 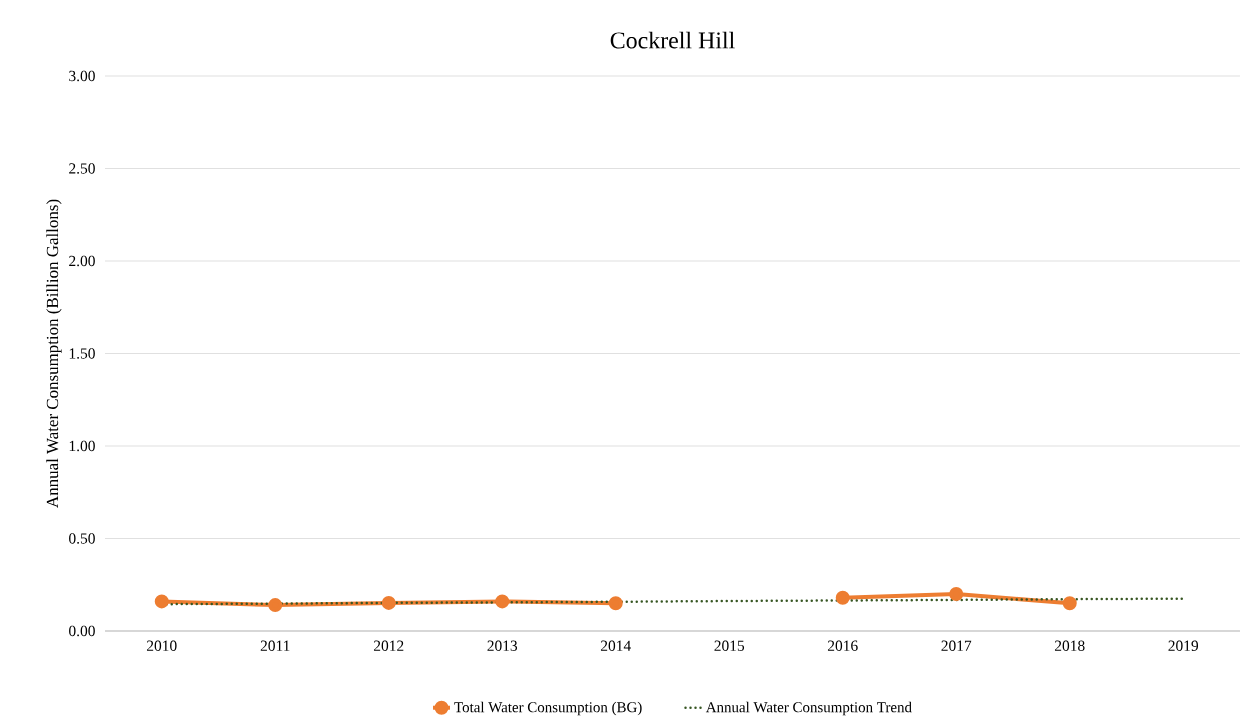 I want to click on x-tick-label: 2011, so click(x=275, y=645).